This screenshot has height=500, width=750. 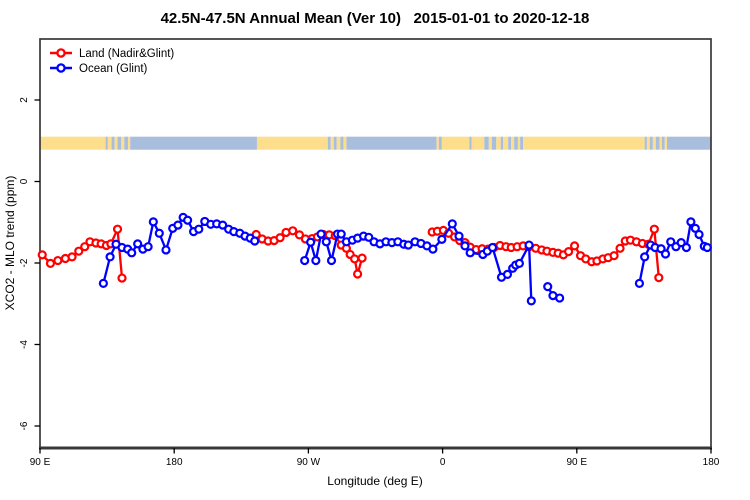 What do you see at coordinates (10, 243) in the screenshot?
I see `y-axis-label: XCO2 - MLO trend (ppm)` at bounding box center [10, 243].